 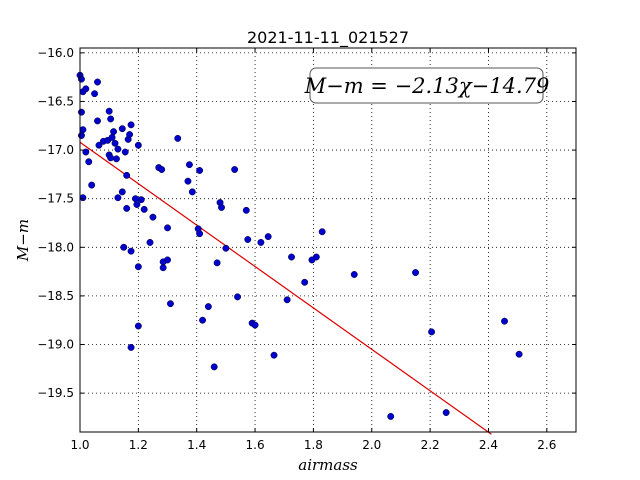 I want to click on x-tick-label: 1.2, so click(x=138, y=445).